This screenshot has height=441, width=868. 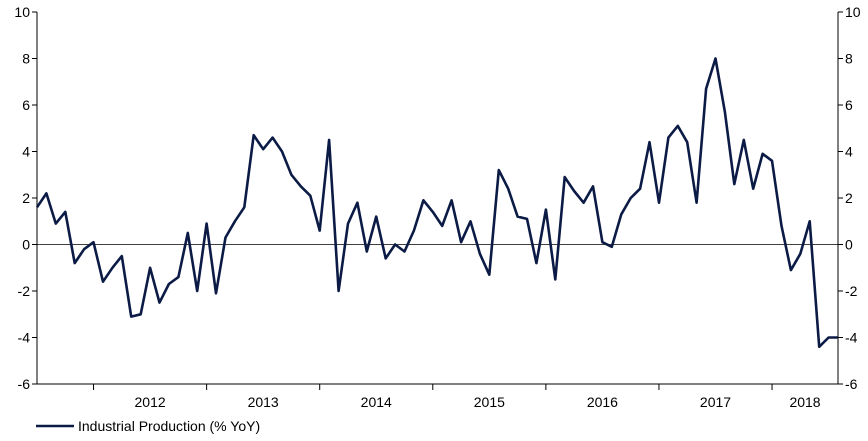 I want to click on left-y-tick-label: -6, so click(x=24, y=384).